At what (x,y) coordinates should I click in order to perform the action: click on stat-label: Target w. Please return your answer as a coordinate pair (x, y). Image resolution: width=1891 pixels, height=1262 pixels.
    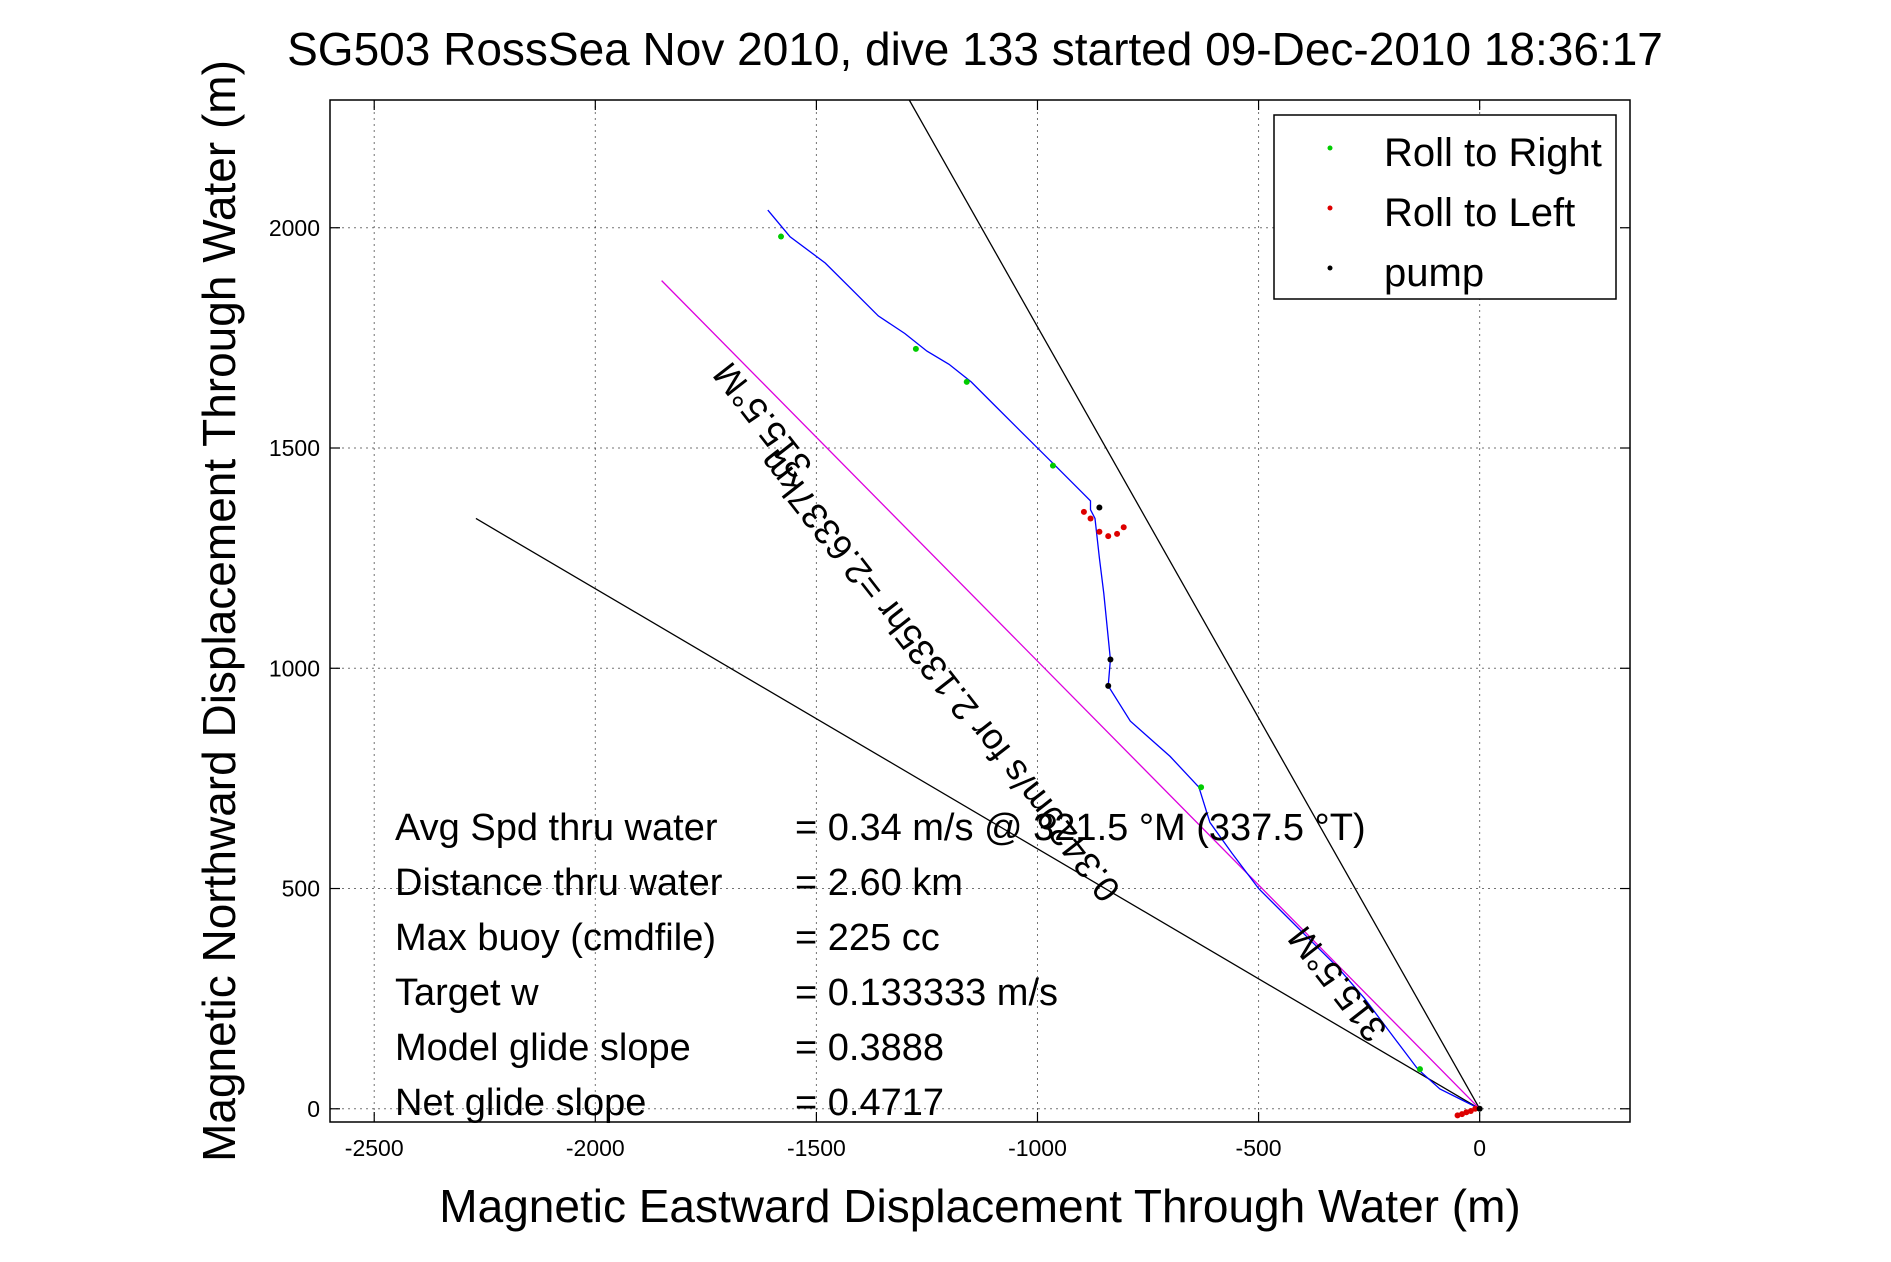
    Looking at the image, I should click on (467, 993).